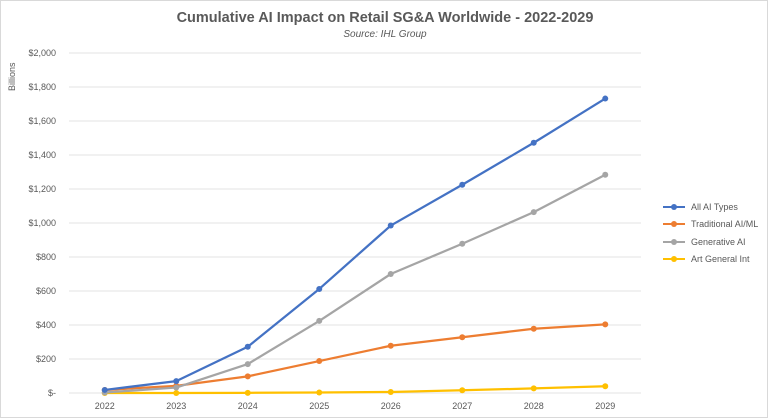 This screenshot has width=768, height=419. I want to click on legend-item: All AI Types, so click(710, 207).